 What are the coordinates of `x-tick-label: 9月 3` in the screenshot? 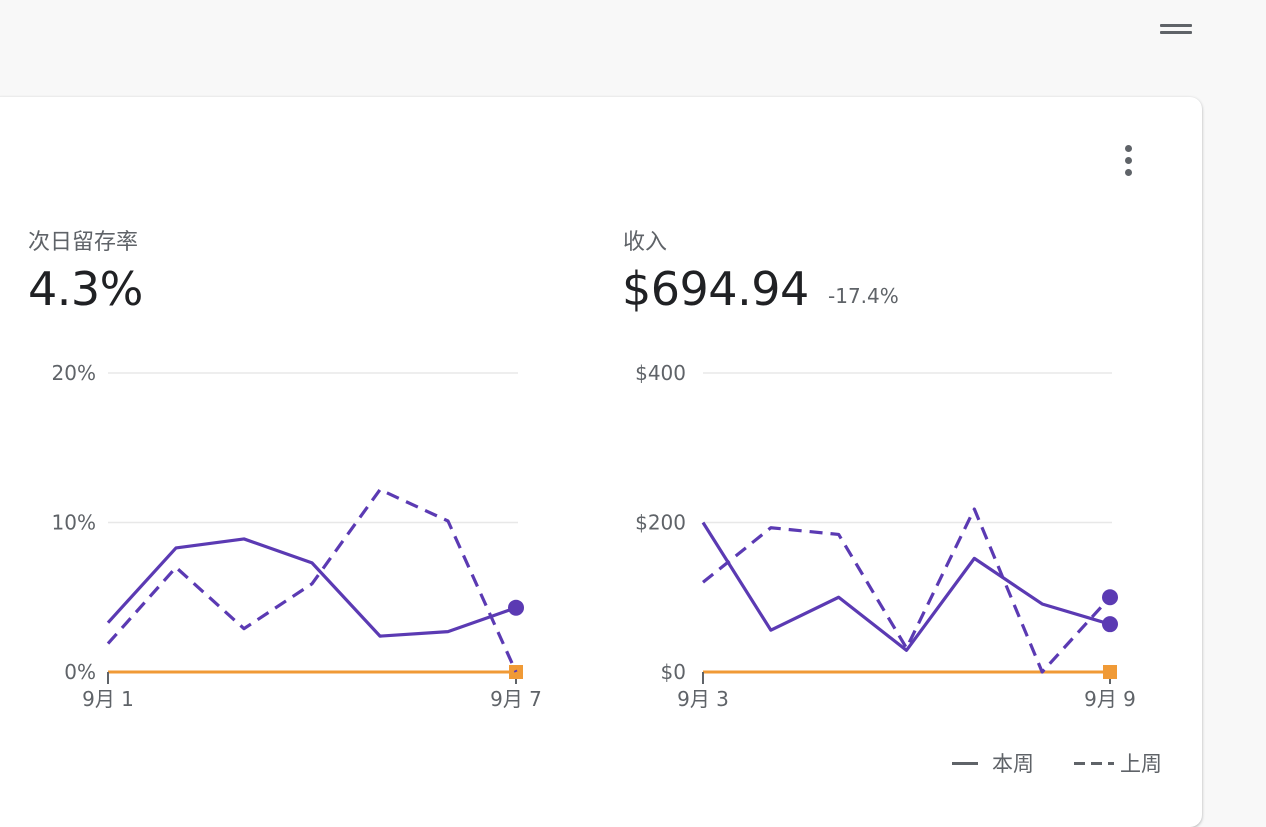 It's located at (703, 699).